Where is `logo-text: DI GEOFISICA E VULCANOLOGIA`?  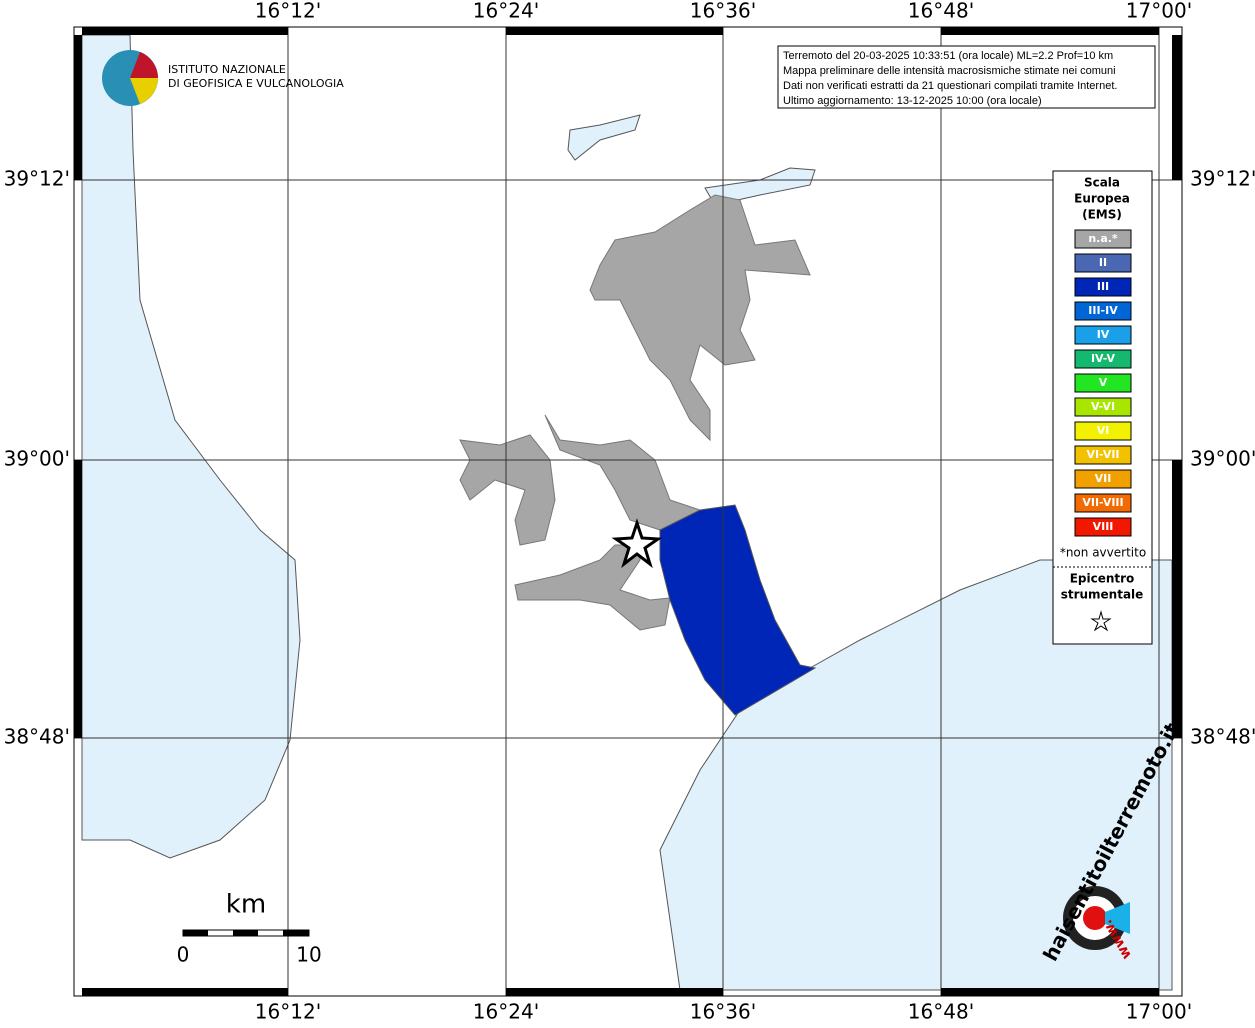 logo-text: DI GEOFISICA E VULCANOLOGIA is located at coordinates (256, 83).